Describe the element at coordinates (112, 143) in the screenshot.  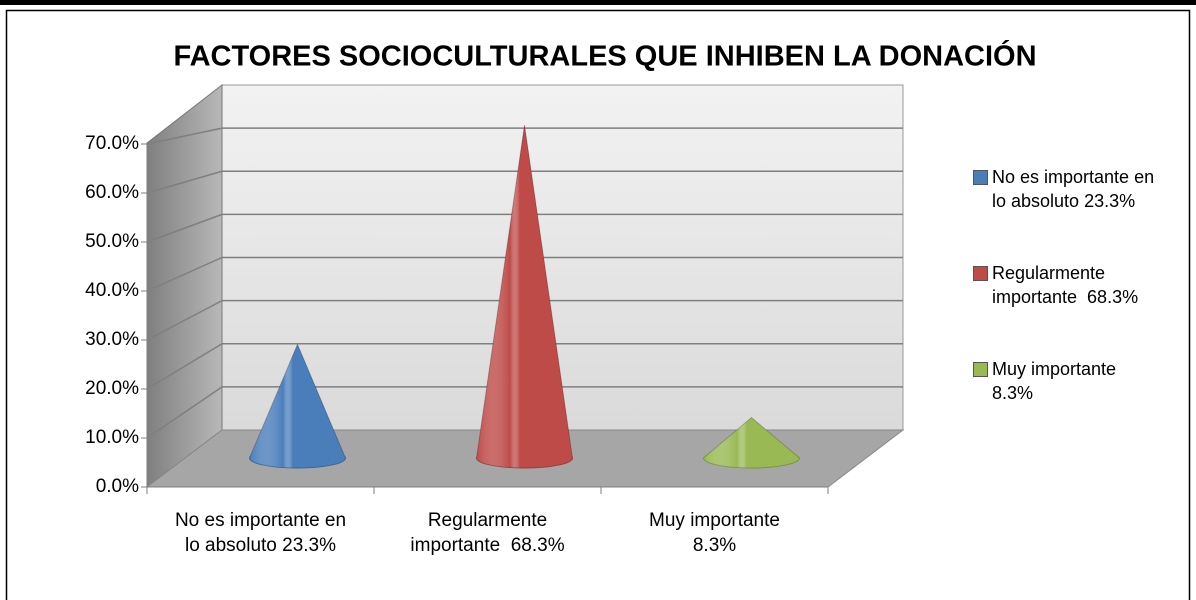
I see `y-tick-label: 70.0%` at that location.